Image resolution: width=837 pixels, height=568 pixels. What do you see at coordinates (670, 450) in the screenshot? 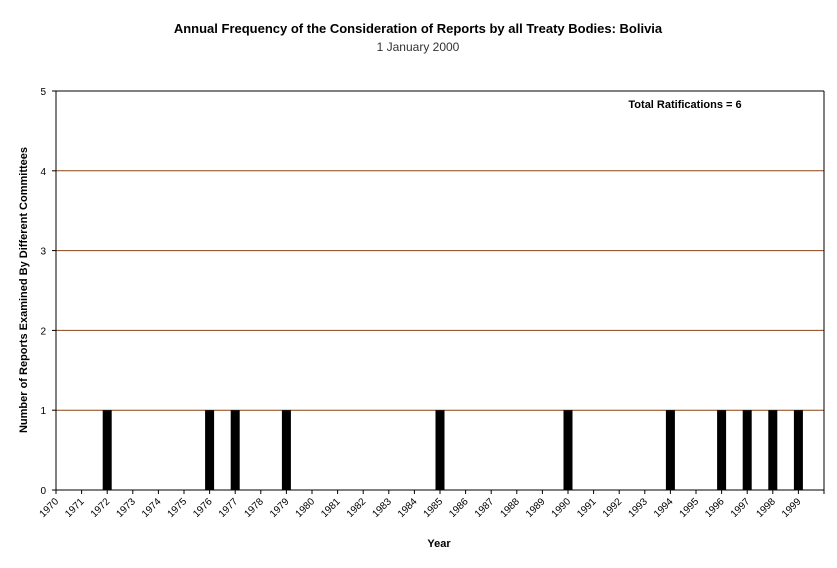
I see `bar-1993` at bounding box center [670, 450].